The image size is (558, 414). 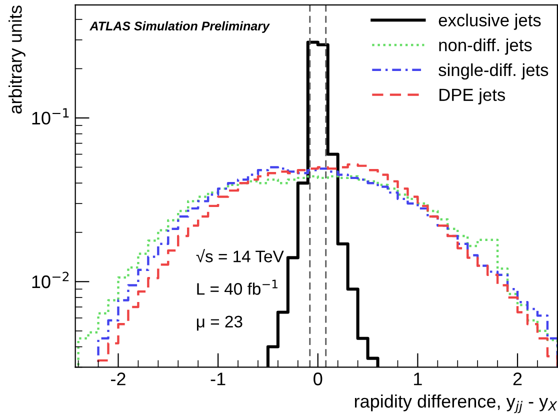 I want to click on annotation: √s = 14 TeV, so click(x=240, y=255).